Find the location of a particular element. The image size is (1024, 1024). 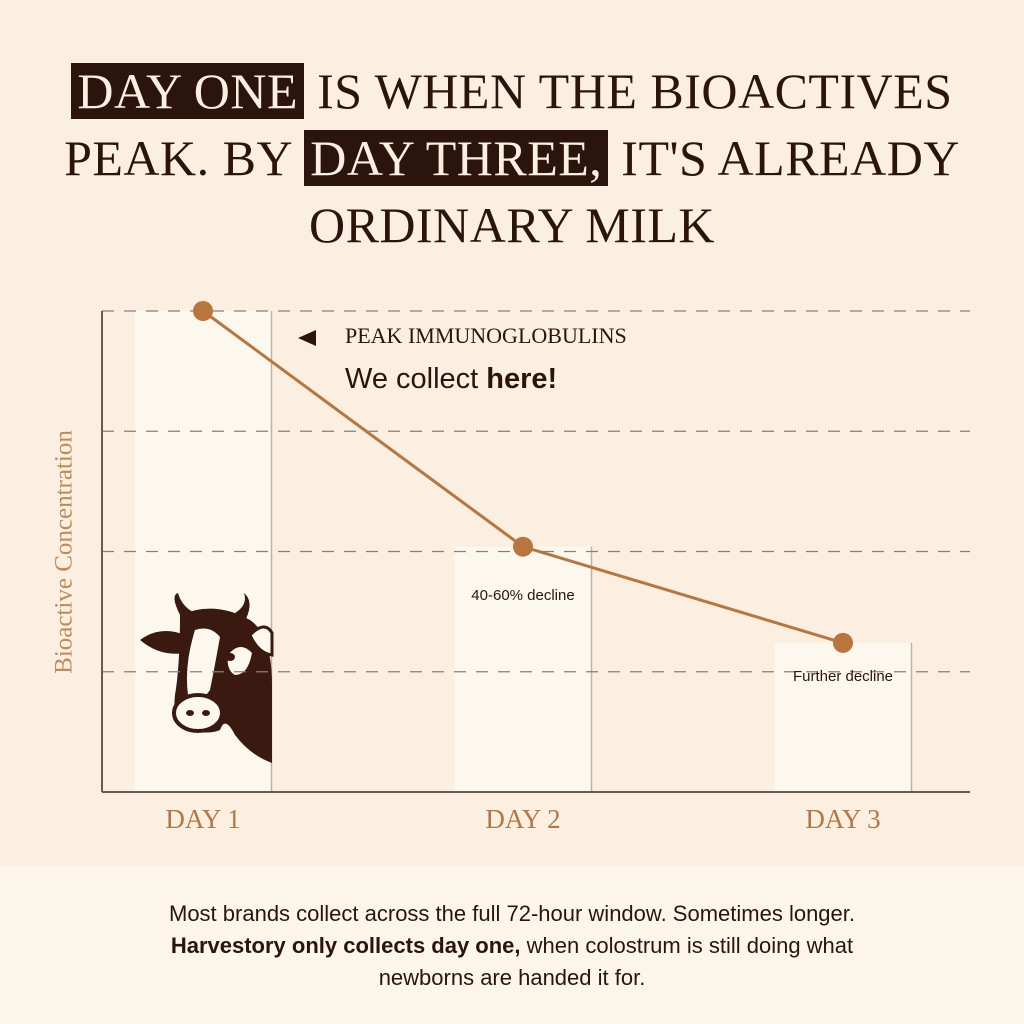

arrow-icon is located at coordinates (307, 338).